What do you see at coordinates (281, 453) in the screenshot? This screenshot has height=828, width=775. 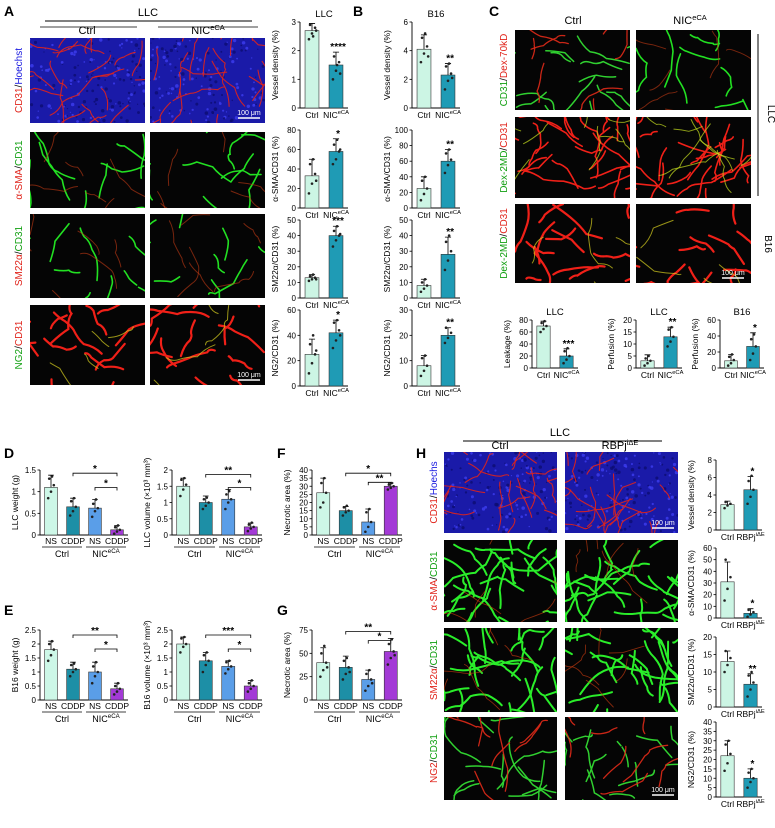 I see `panel-letter: F` at bounding box center [281, 453].